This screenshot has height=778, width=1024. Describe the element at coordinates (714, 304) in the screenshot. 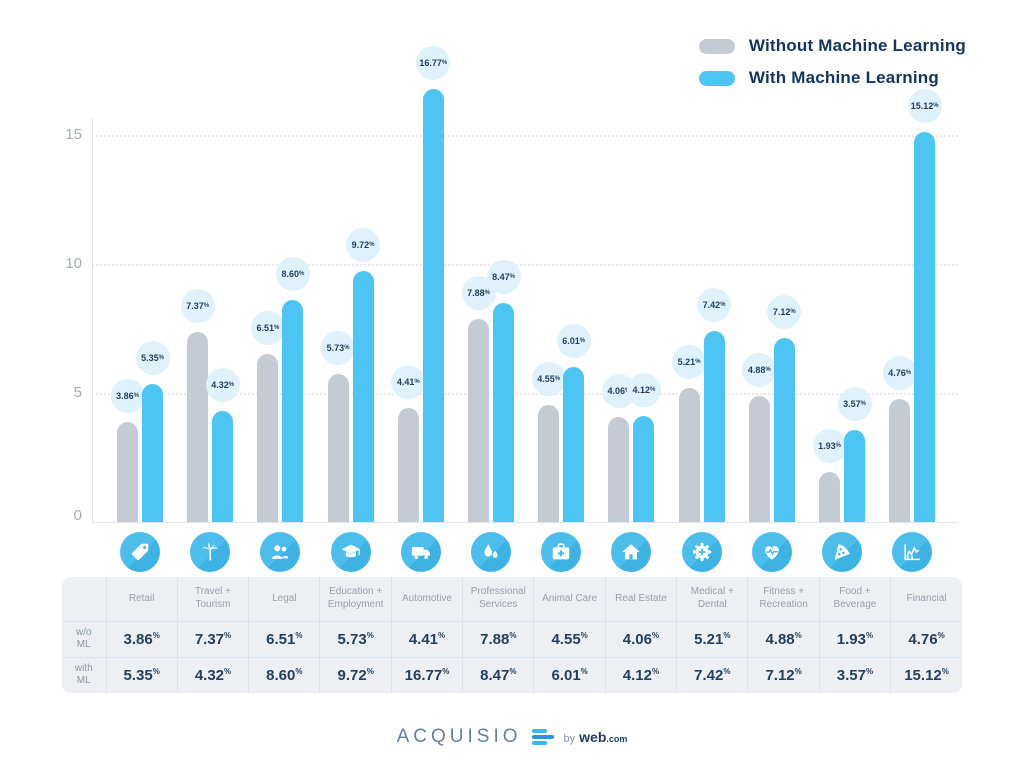

I see `value-bubble-with-ml-8: 7.42%` at that location.